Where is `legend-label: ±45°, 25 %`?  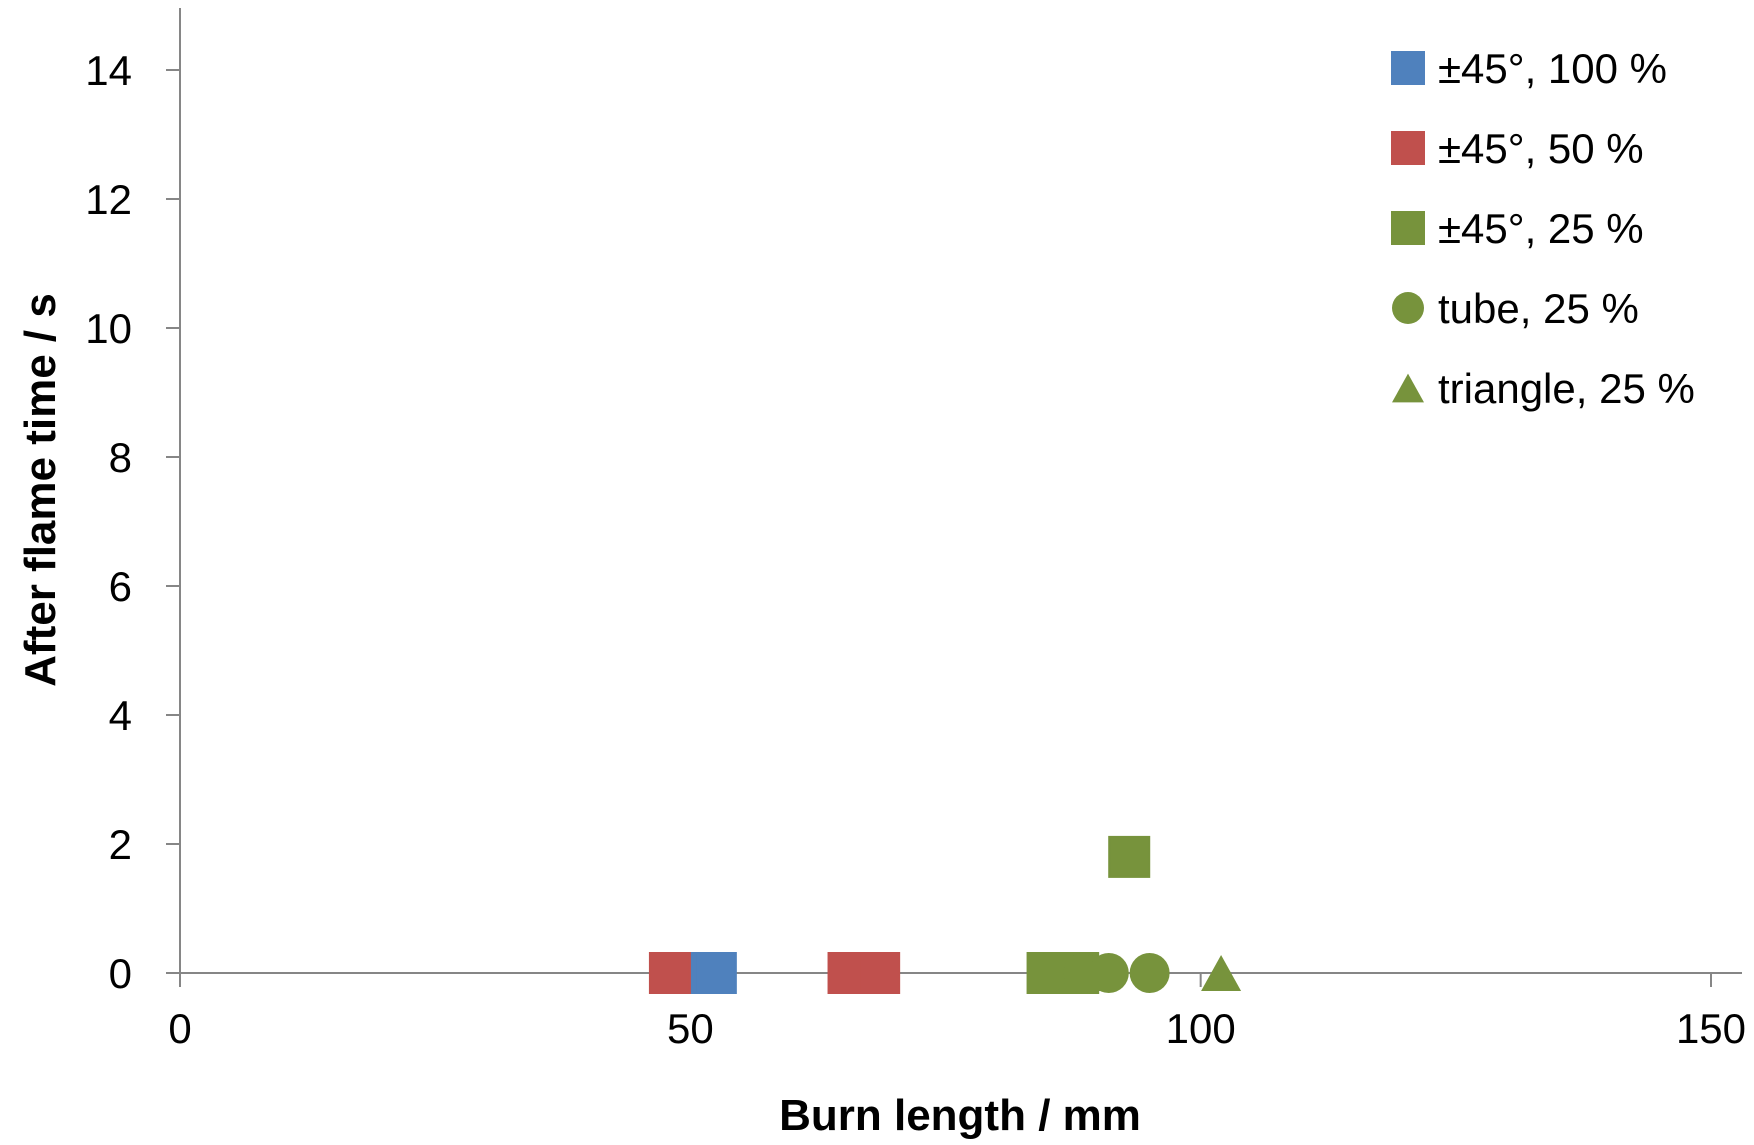
legend-label: ±45°, 25 % is located at coordinates (1541, 228).